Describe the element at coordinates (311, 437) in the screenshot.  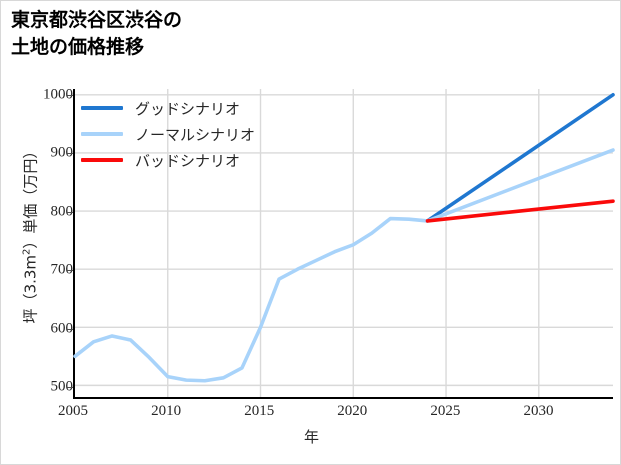
I see `x-axis-title: 年` at that location.